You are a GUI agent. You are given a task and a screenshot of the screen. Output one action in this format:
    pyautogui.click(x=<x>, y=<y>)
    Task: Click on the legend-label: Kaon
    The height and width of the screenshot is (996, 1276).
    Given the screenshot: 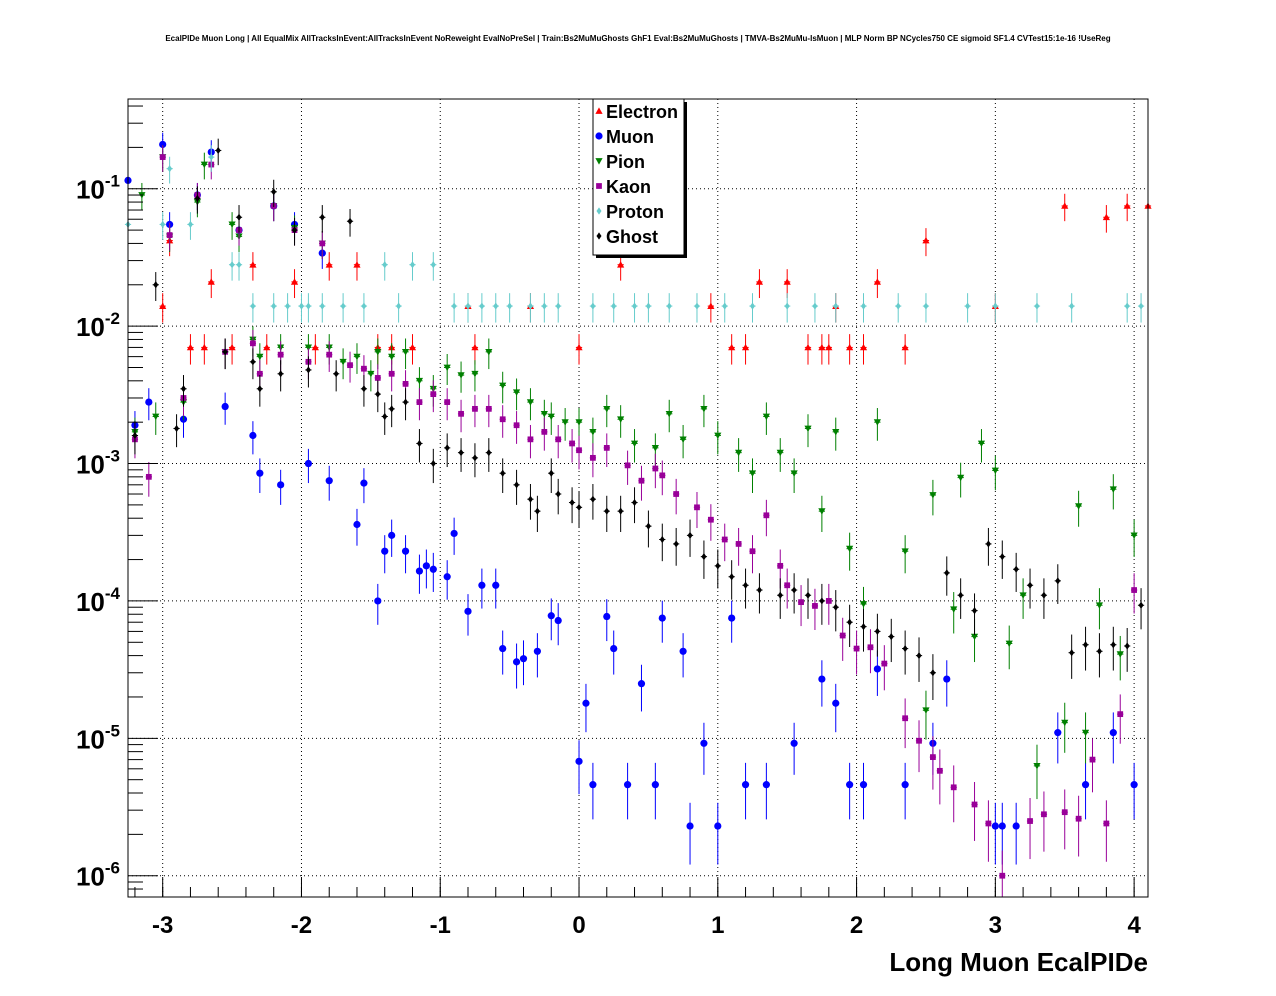 What is the action you would take?
    pyautogui.click(x=628, y=187)
    